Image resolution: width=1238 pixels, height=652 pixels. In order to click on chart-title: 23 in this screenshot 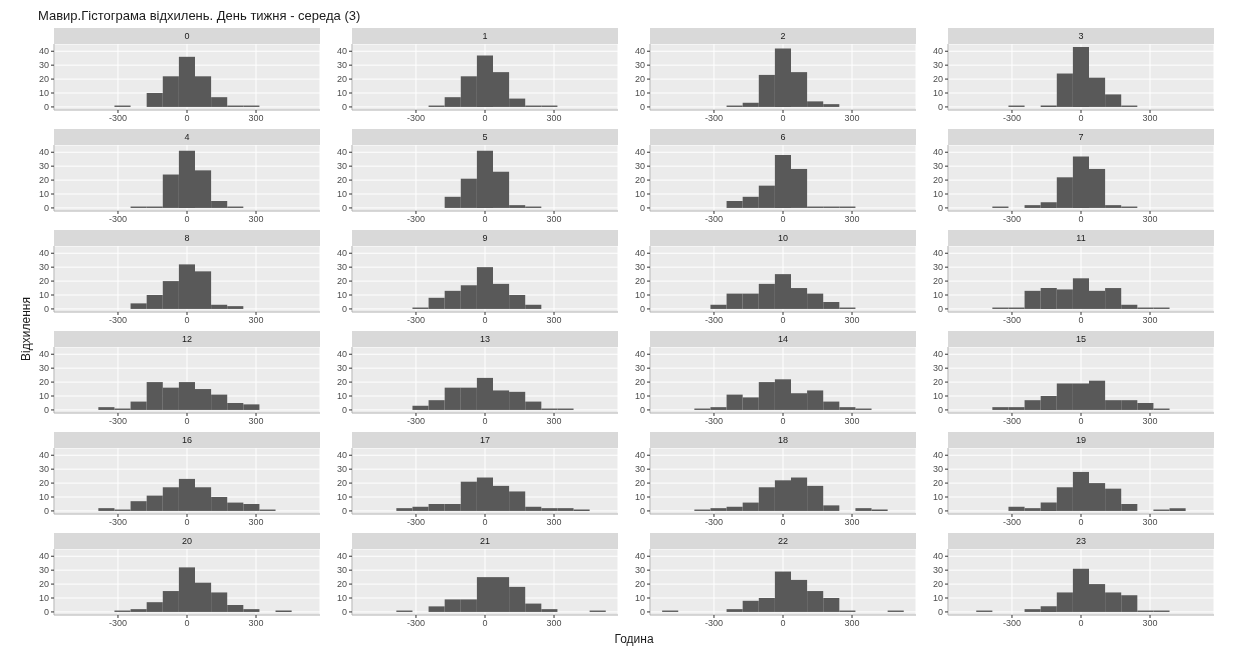, I will do `click(1081, 541)`.